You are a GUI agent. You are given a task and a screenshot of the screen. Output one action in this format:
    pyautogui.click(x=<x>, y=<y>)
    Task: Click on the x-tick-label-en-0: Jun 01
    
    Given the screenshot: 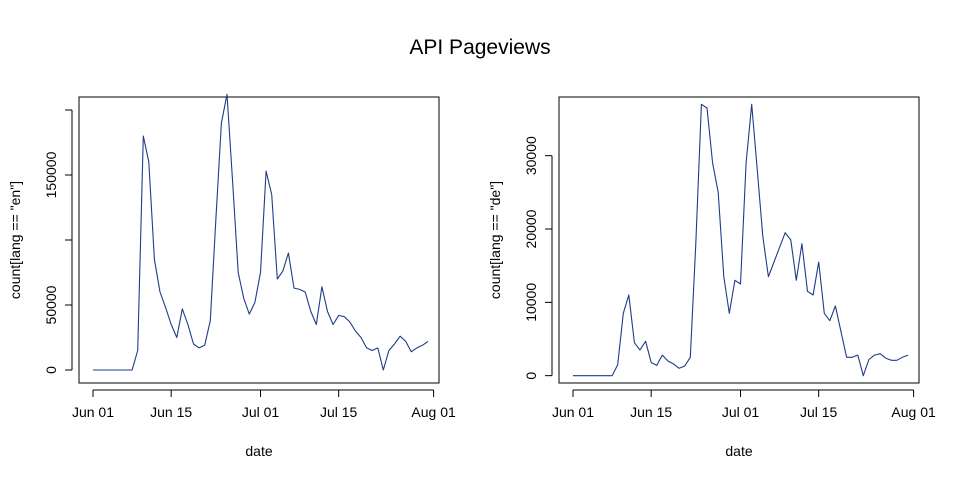 What is the action you would take?
    pyautogui.click(x=93, y=412)
    